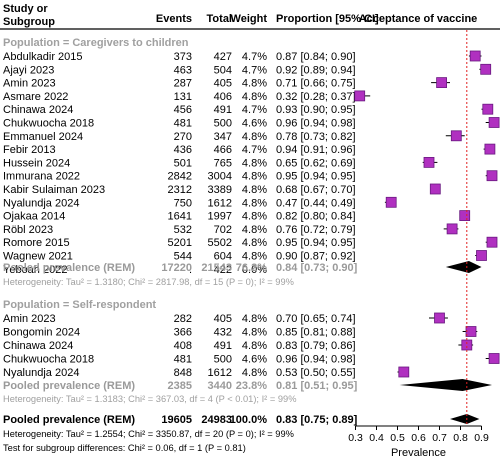 The height and width of the screenshot is (462, 500). What do you see at coordinates (180, 243) in the screenshot?
I see `study-events: 5201` at bounding box center [180, 243].